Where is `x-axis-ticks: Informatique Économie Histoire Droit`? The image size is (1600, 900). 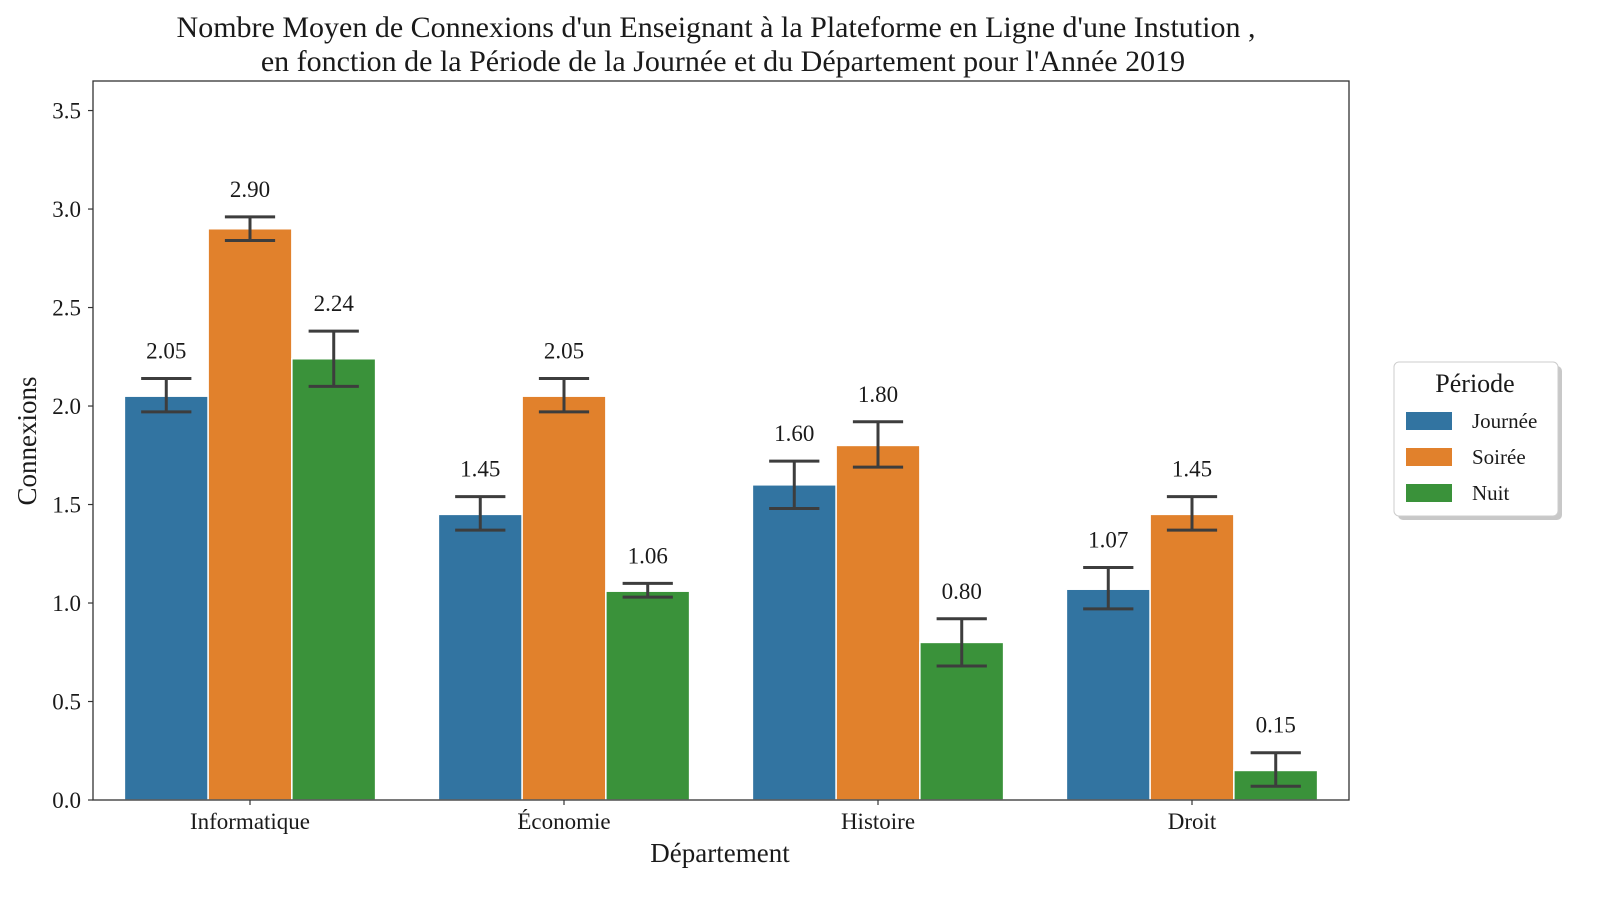
x-axis-ticks: Informatique Économie Histoire Droit is located at coordinates (703, 817).